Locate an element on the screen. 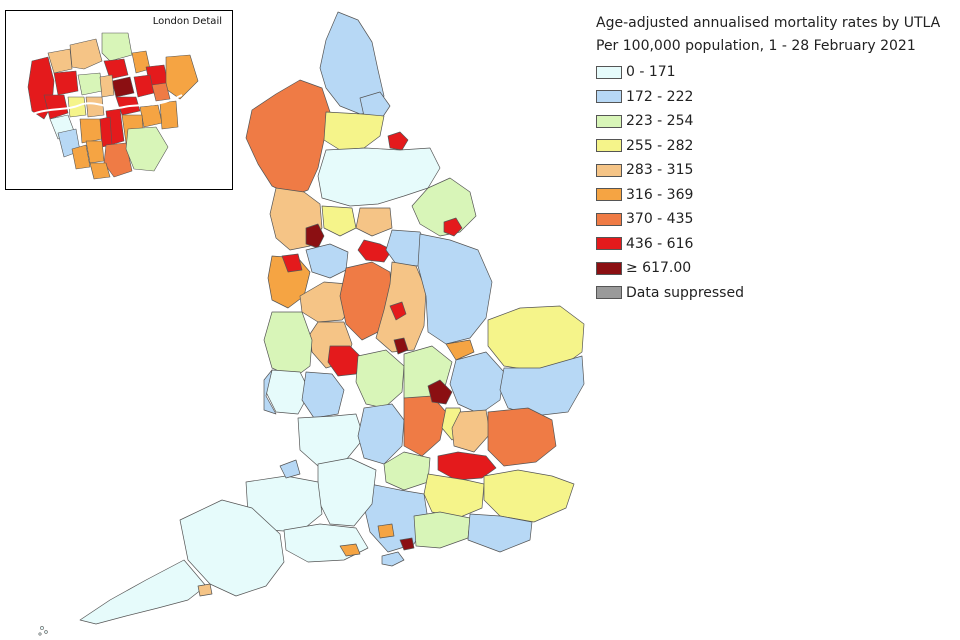  borough-camden is located at coordinates (90, 84).